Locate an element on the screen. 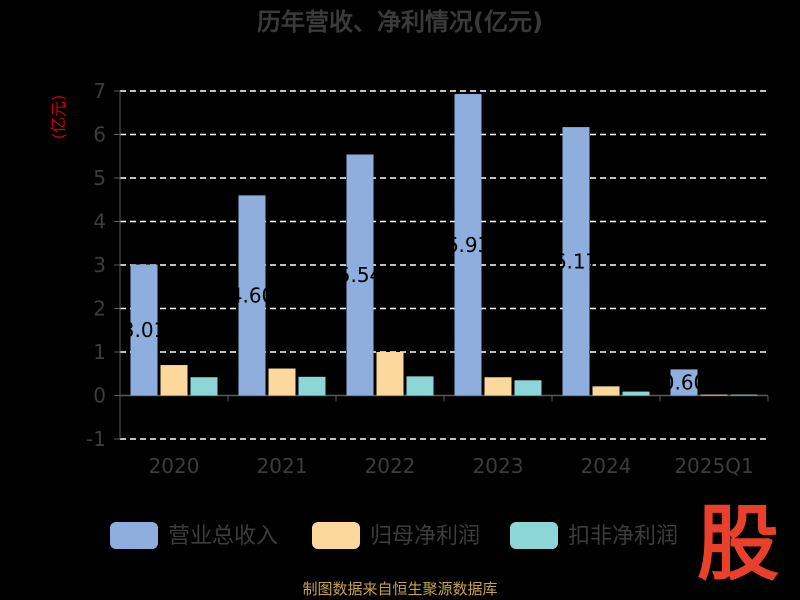  watermark-glyph: 股 is located at coordinates (737, 544).